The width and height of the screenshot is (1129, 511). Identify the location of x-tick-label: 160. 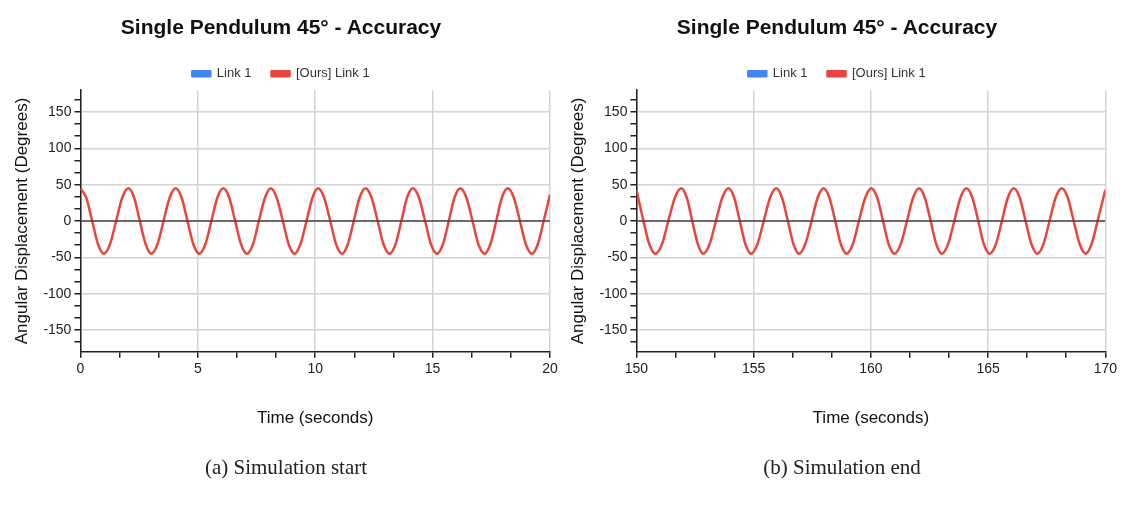
(871, 368).